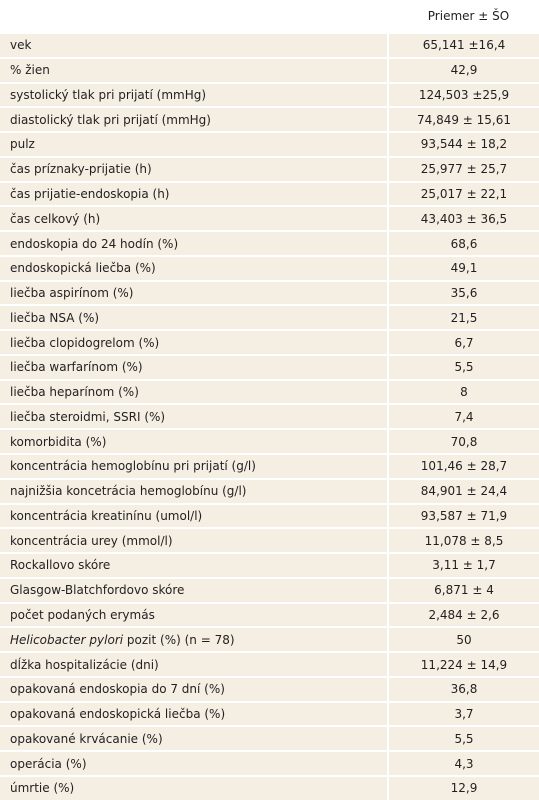  What do you see at coordinates (463, 69) in the screenshot?
I see `row-value: 42,9` at bounding box center [463, 69].